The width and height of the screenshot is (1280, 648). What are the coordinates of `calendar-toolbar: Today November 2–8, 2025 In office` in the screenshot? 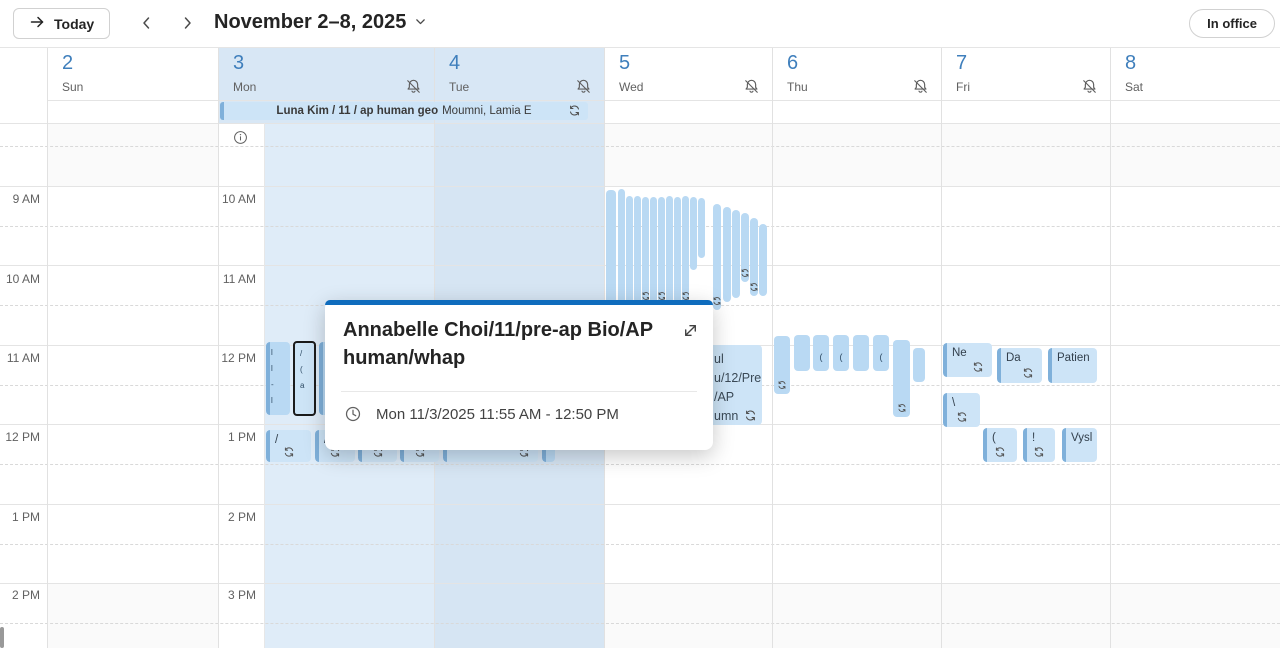 It's located at (640, 24).